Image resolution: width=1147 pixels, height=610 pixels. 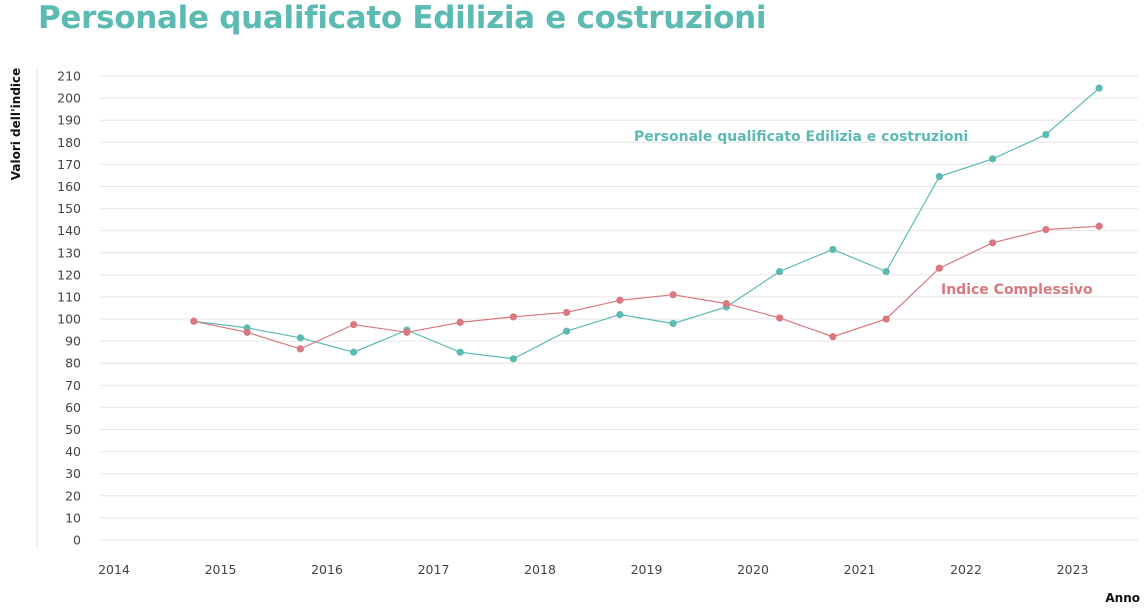 I want to click on y-tick-label: 60, so click(x=73, y=407).